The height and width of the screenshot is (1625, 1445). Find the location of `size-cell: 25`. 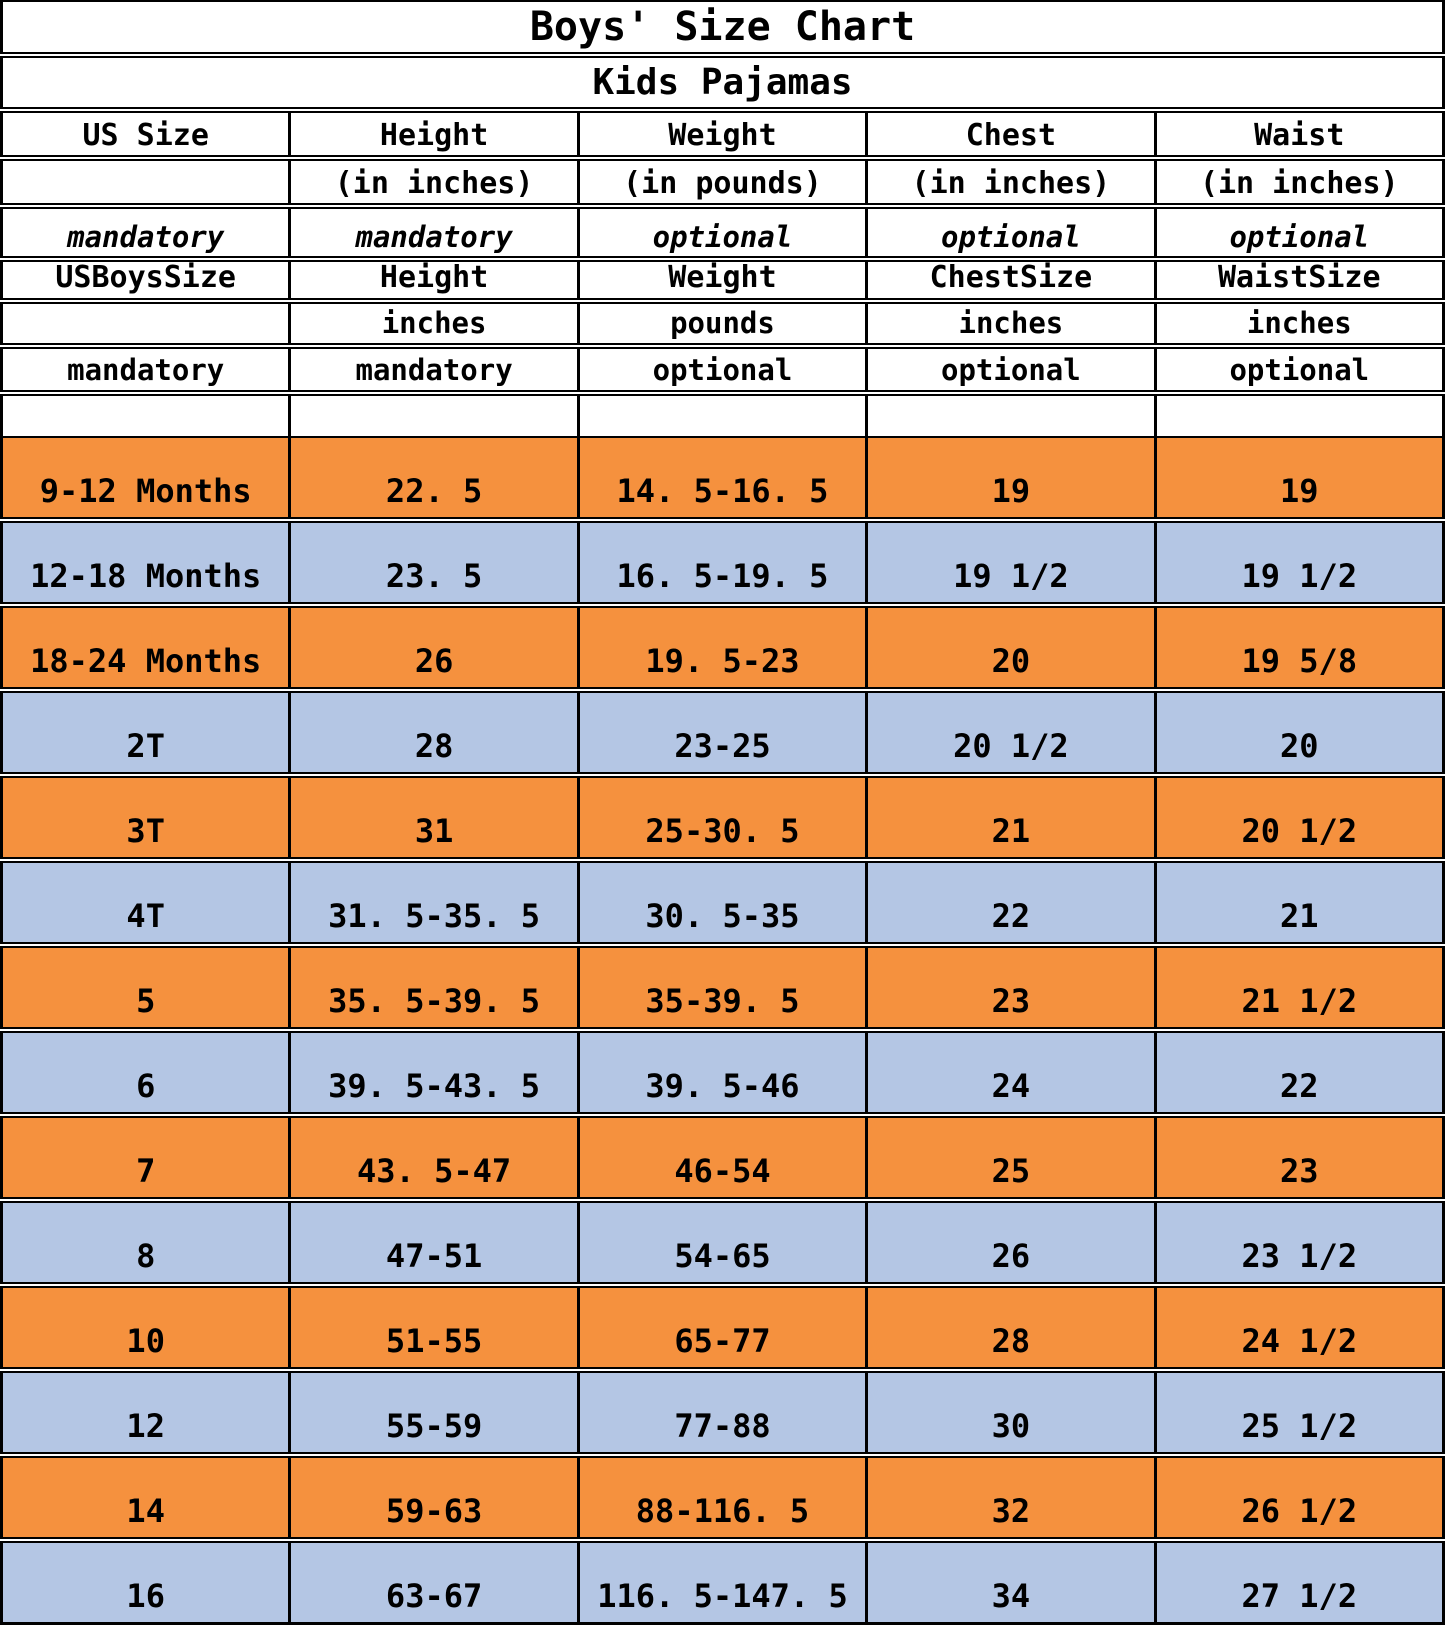

size-cell: 25 is located at coordinates (1011, 1155).